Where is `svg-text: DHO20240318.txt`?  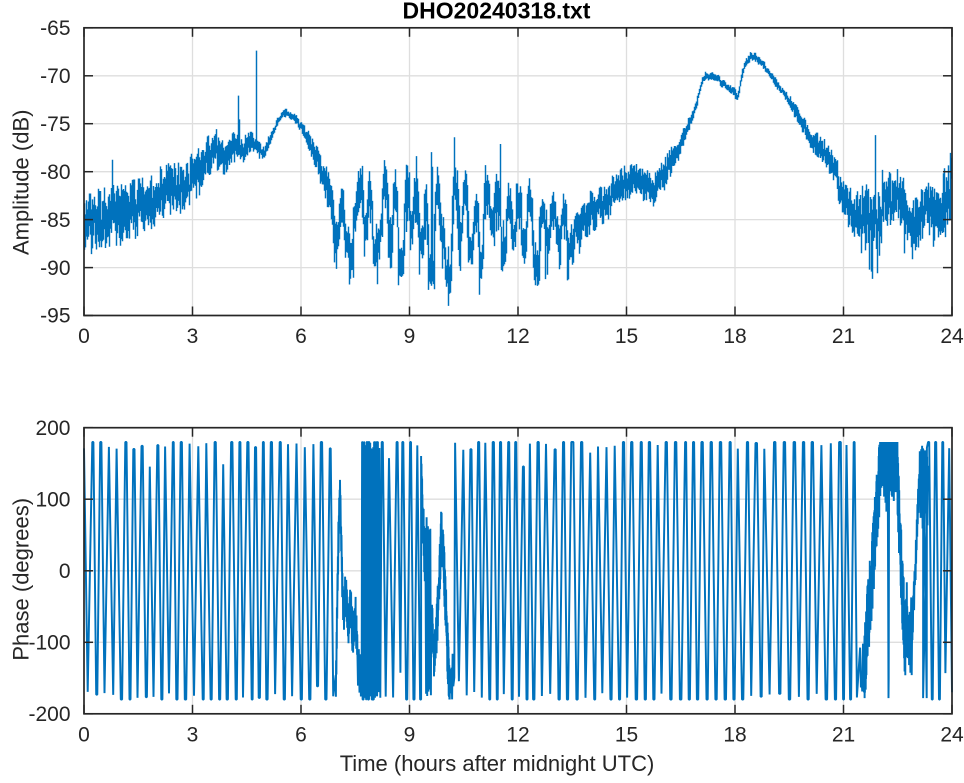 svg-text: DHO20240318.txt is located at coordinates (497, 12).